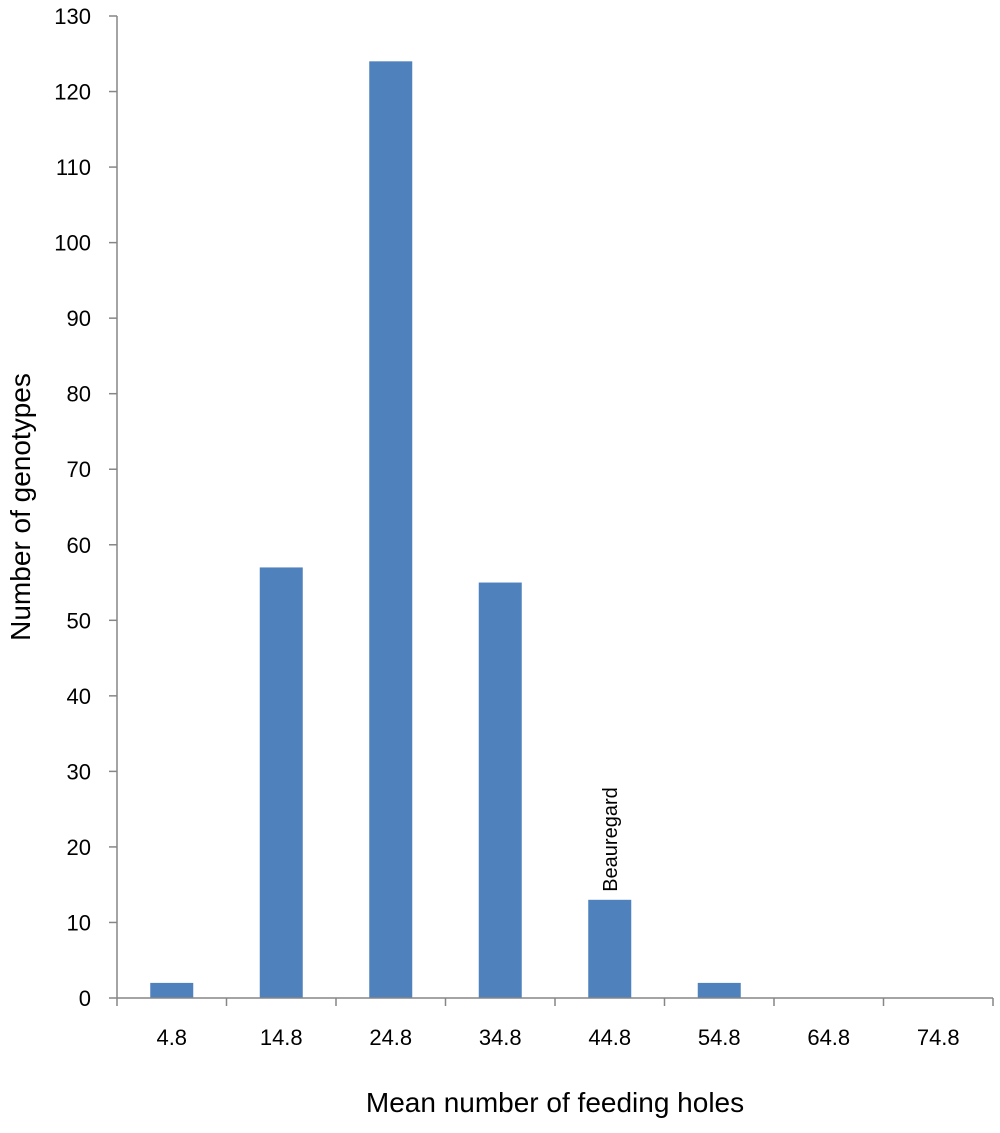  Describe the element at coordinates (79, 922) in the screenshot. I see `y-tick-label: 10` at that location.